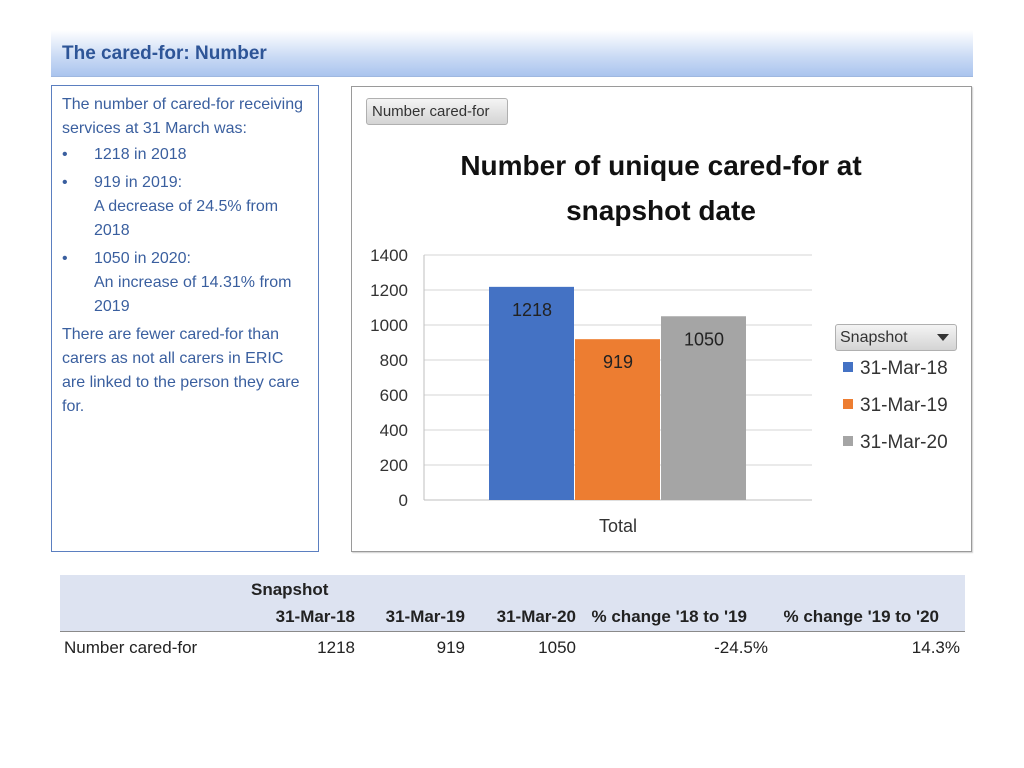 The width and height of the screenshot is (1024, 768). Describe the element at coordinates (186, 218) in the screenshot. I see `bullet-line-detail: A decrease of 24.5% from 2018` at that location.